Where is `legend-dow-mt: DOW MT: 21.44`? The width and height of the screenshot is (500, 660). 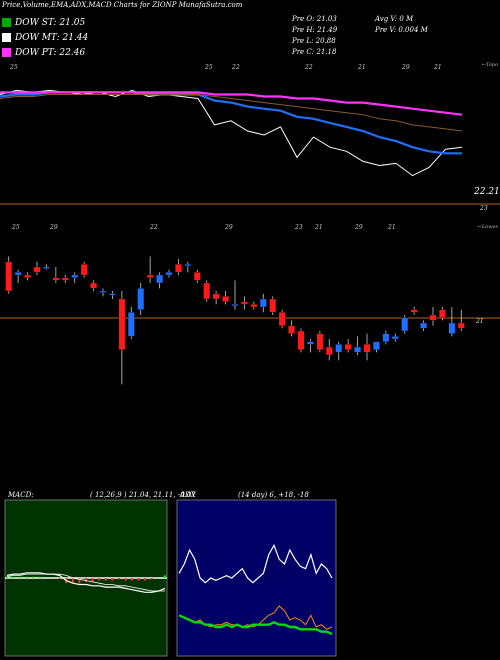 legend-dow-mt: DOW MT: 21.44 is located at coordinates (45, 37).